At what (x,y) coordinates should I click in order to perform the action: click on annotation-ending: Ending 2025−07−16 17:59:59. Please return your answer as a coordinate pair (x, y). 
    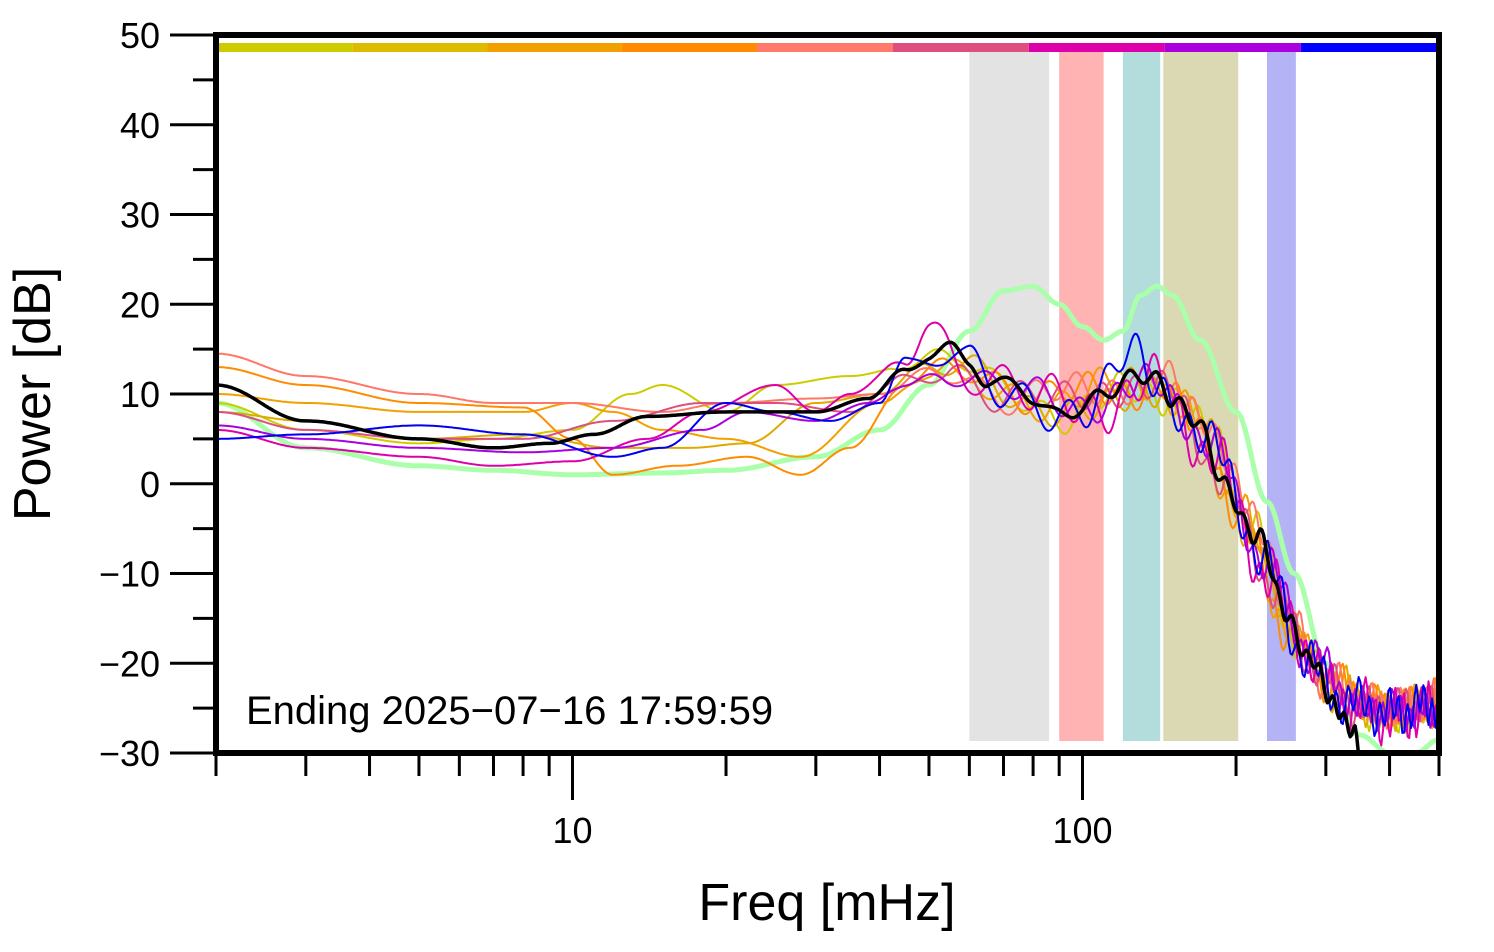
    Looking at the image, I should click on (509, 711).